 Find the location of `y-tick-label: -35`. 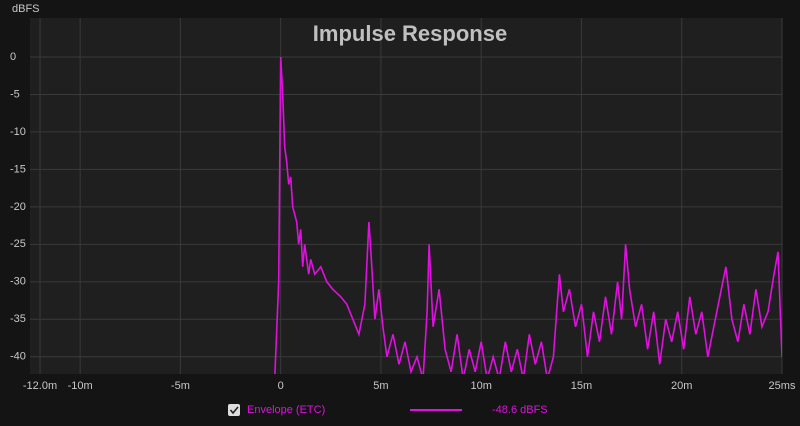

y-tick-label: -35 is located at coordinates (18, 319).